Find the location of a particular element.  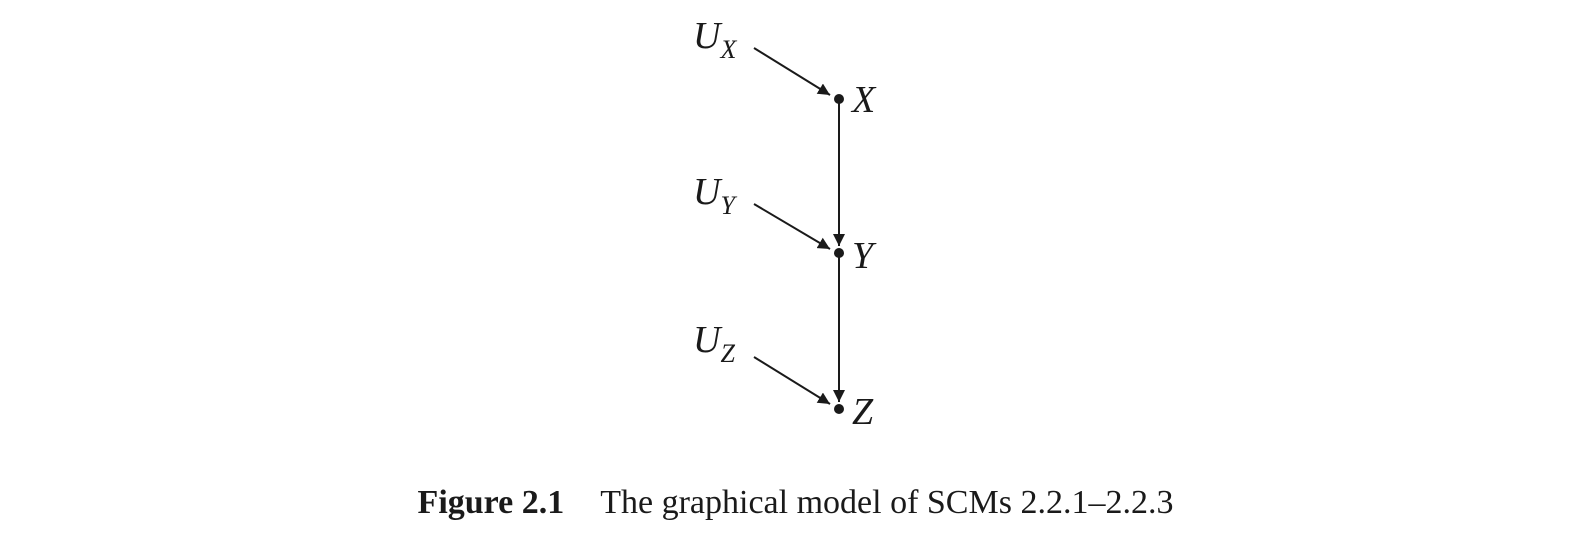

edge-ux-x is located at coordinates (792, 71).